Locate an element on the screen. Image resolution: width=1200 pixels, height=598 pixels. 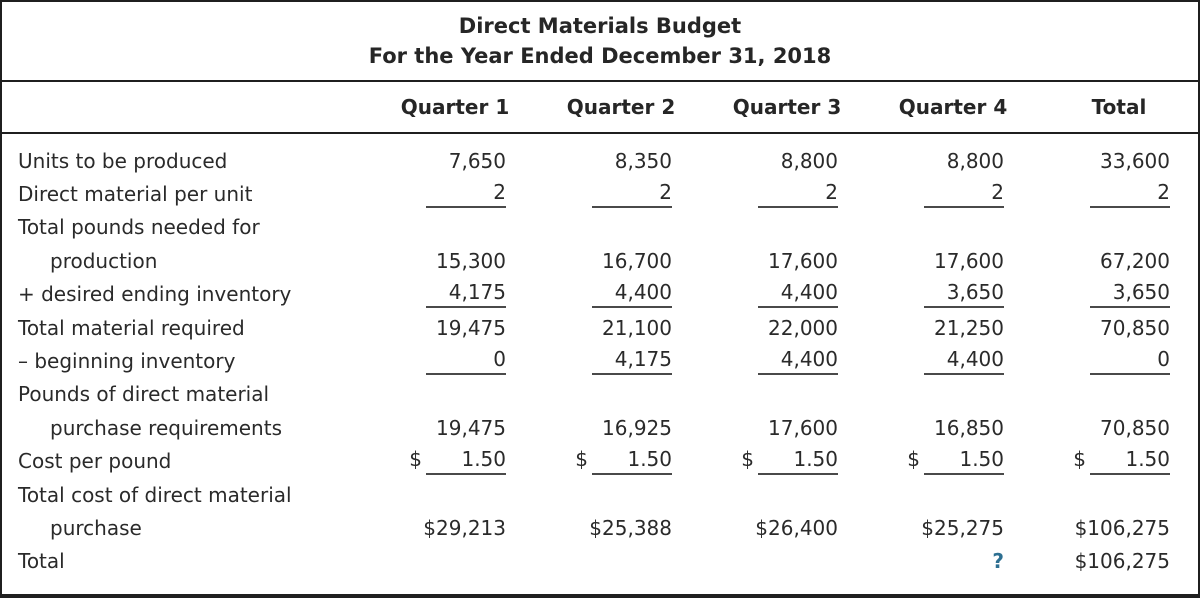
row-label: Pounds of direct material is located at coordinates (144, 394).